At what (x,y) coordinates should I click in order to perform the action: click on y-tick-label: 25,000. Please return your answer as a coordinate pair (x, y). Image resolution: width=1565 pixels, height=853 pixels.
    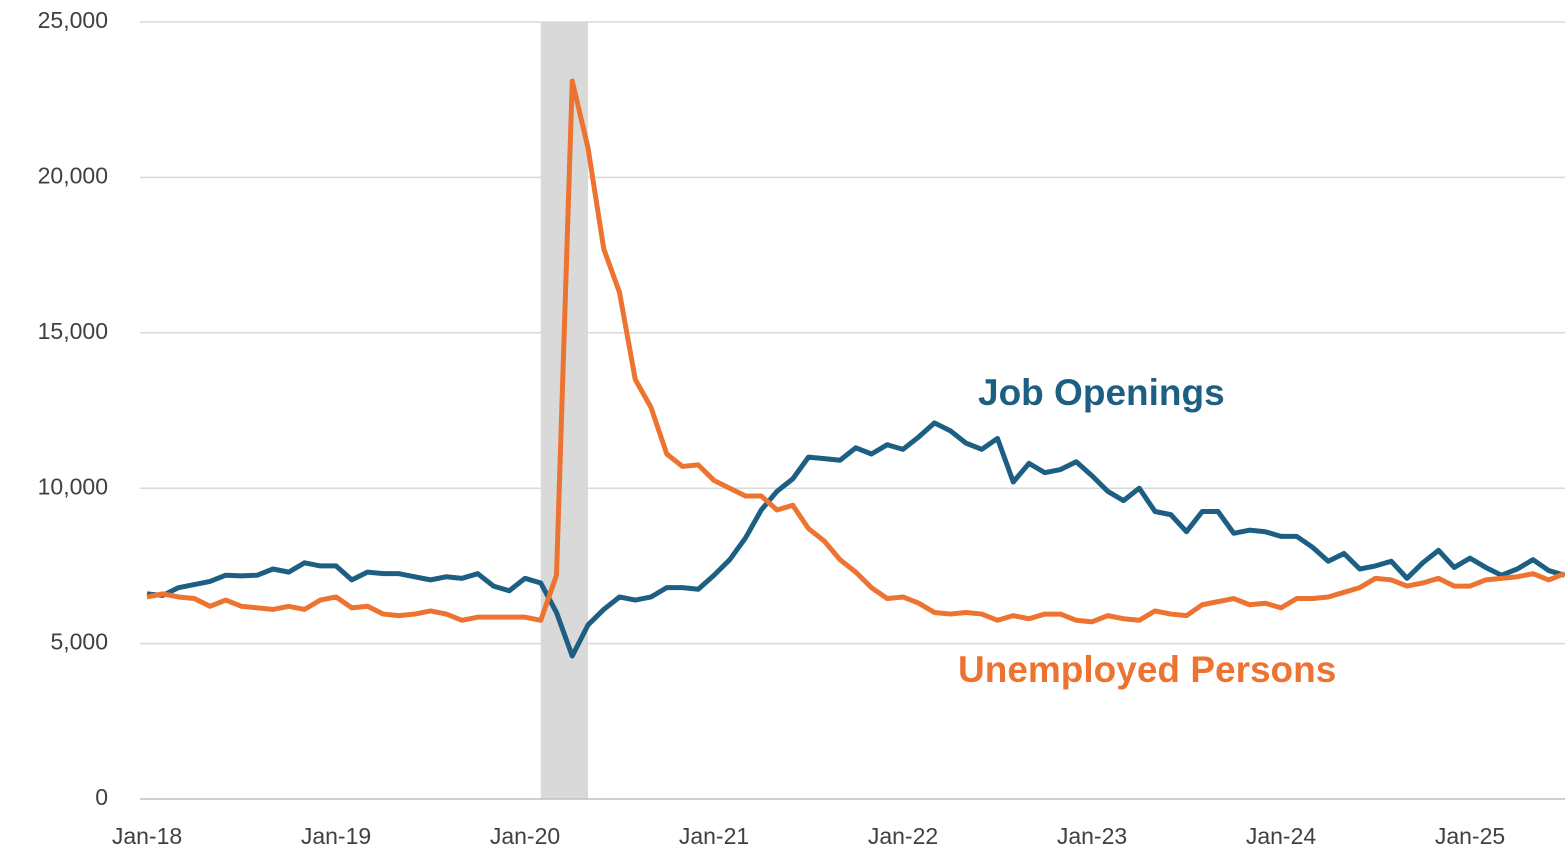
    Looking at the image, I should click on (73, 20).